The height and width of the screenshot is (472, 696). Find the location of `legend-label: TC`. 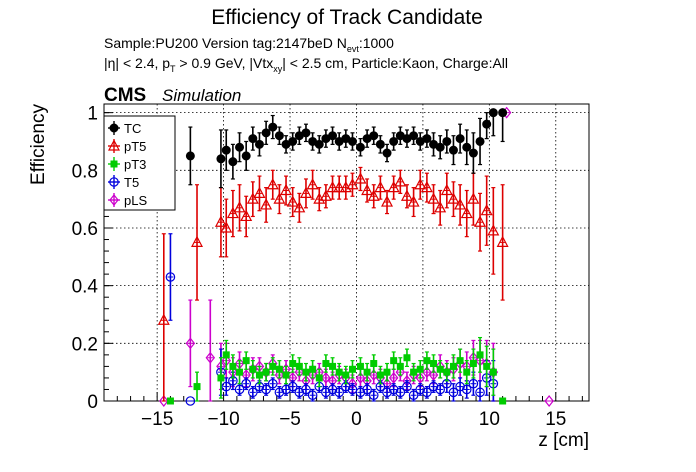

legend-label: TC is located at coordinates (132, 128).